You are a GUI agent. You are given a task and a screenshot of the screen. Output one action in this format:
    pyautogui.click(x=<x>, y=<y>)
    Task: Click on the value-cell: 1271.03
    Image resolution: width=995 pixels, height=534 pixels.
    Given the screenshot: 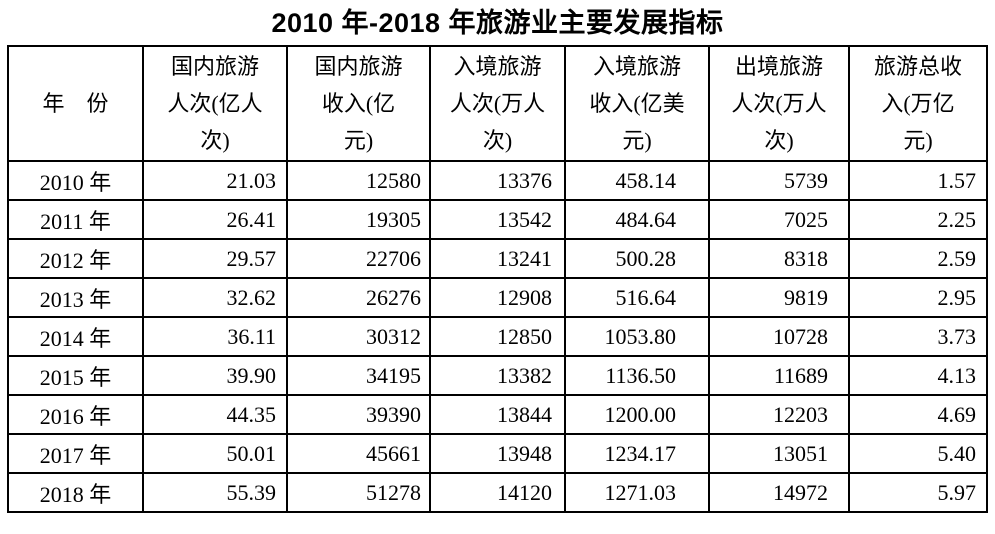 What is the action you would take?
    pyautogui.click(x=637, y=492)
    